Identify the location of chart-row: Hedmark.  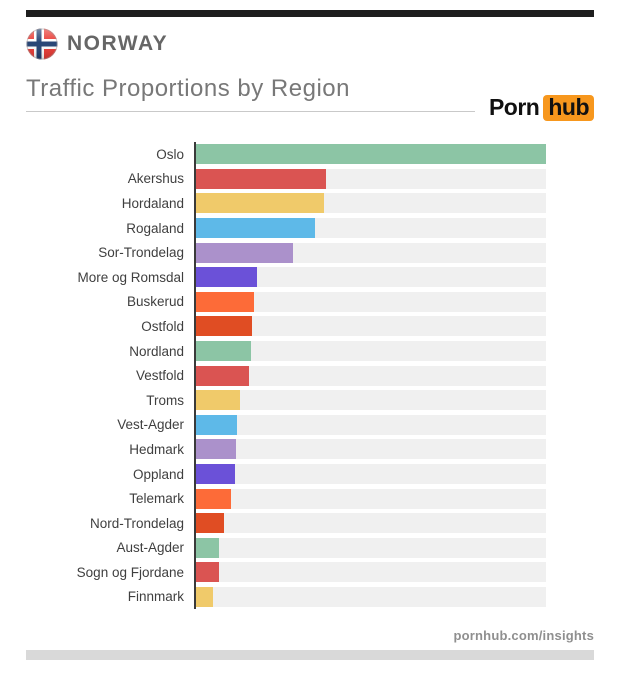
(310, 449).